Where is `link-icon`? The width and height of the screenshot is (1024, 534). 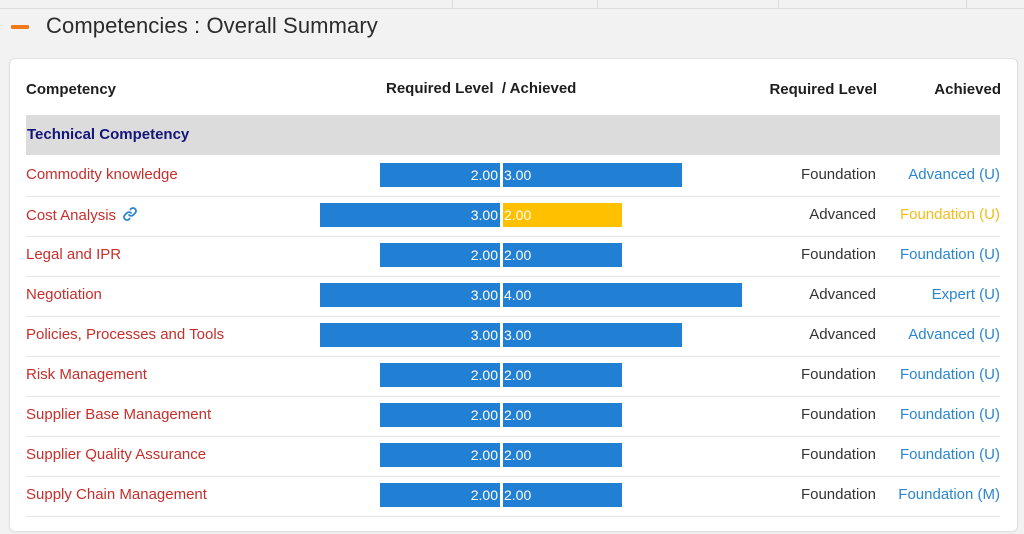
link-icon is located at coordinates (130, 216).